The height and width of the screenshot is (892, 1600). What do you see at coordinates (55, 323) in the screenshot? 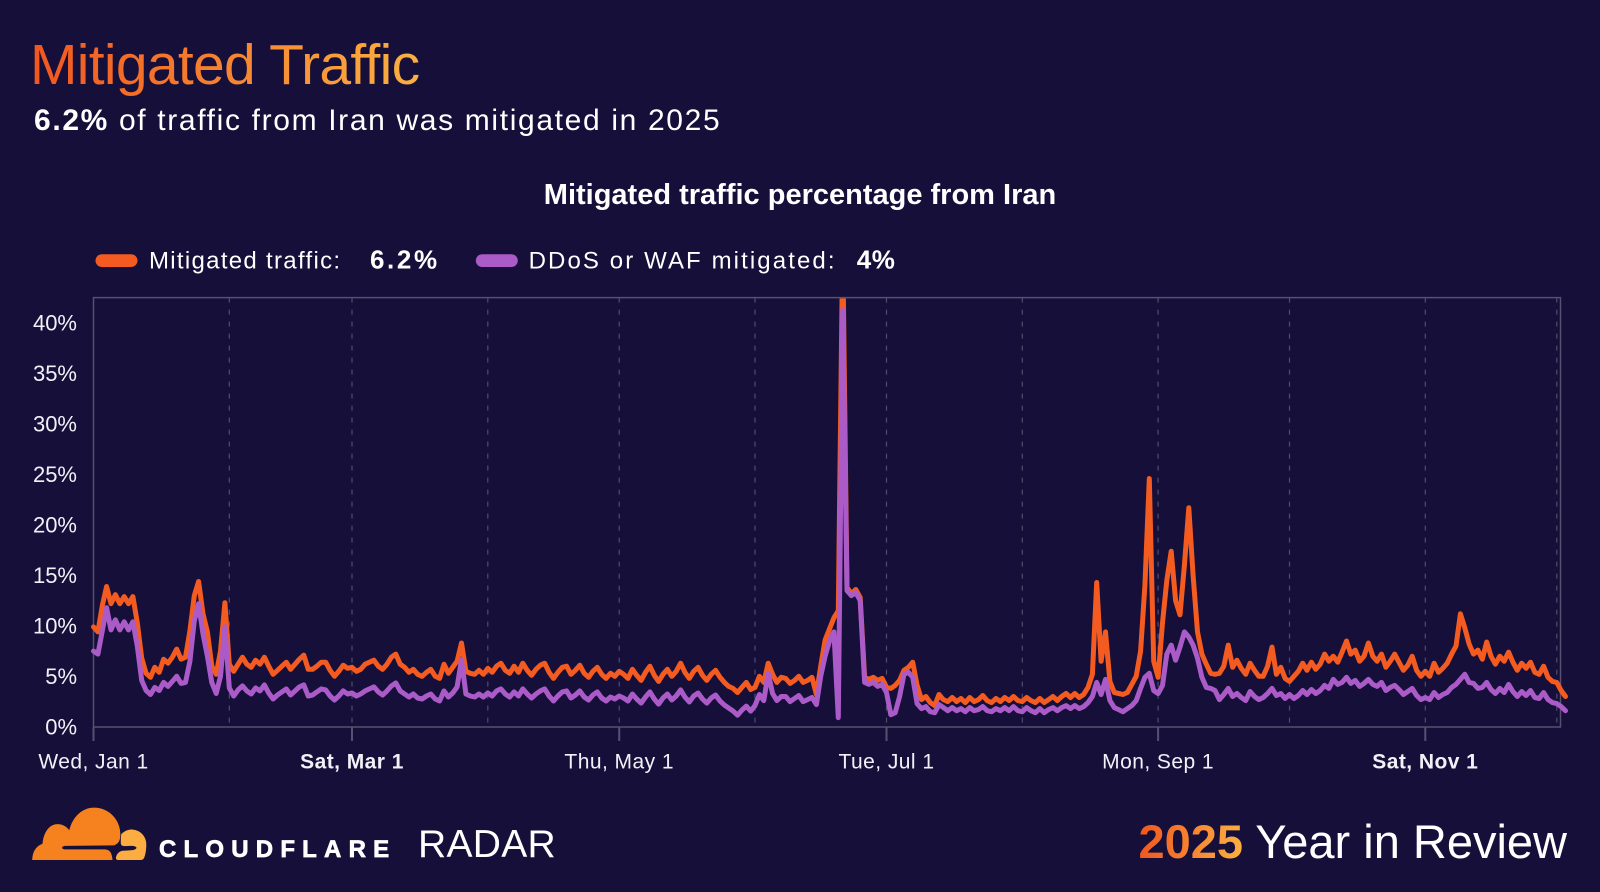
I see `svg-text: 40%` at bounding box center [55, 323].